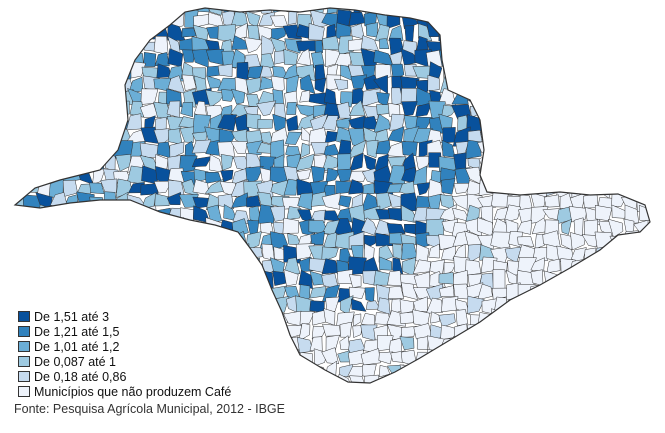 The width and height of the screenshot is (665, 433). I want to click on legend-label: De 1,51 até 3, so click(72, 316).